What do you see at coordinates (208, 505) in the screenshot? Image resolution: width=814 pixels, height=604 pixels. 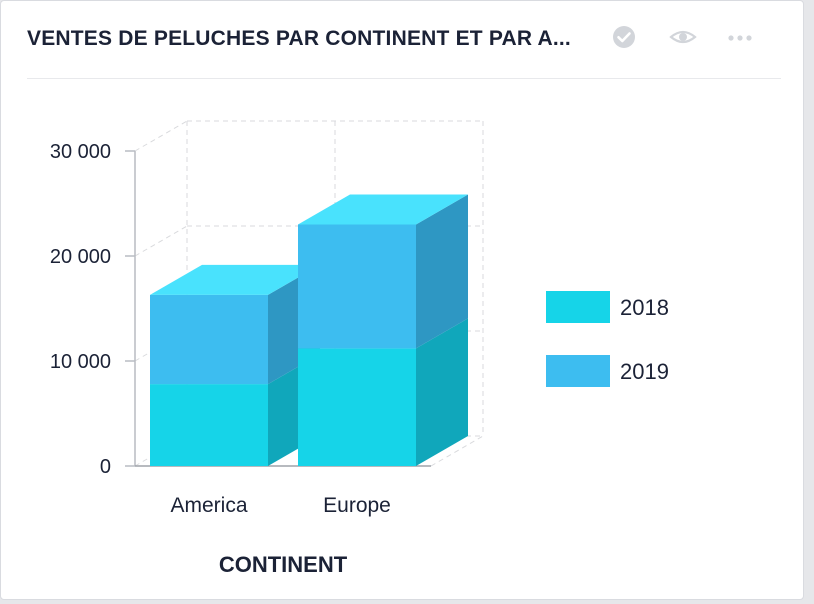 I see `x-tick-label-america: America` at bounding box center [208, 505].